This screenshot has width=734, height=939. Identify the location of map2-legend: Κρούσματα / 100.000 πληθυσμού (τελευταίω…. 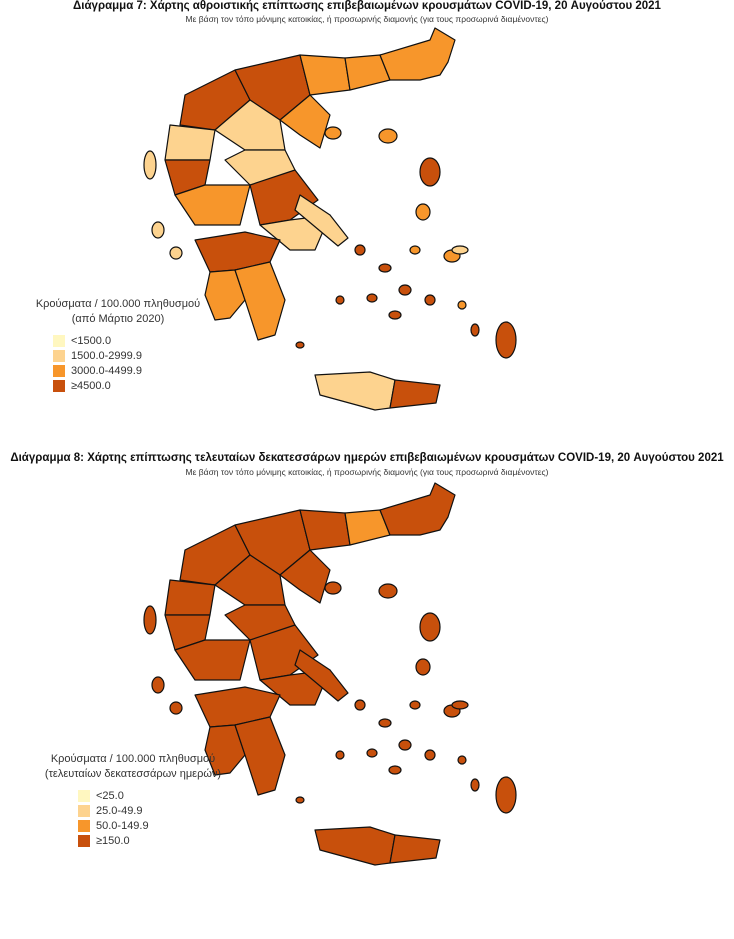
(133, 800).